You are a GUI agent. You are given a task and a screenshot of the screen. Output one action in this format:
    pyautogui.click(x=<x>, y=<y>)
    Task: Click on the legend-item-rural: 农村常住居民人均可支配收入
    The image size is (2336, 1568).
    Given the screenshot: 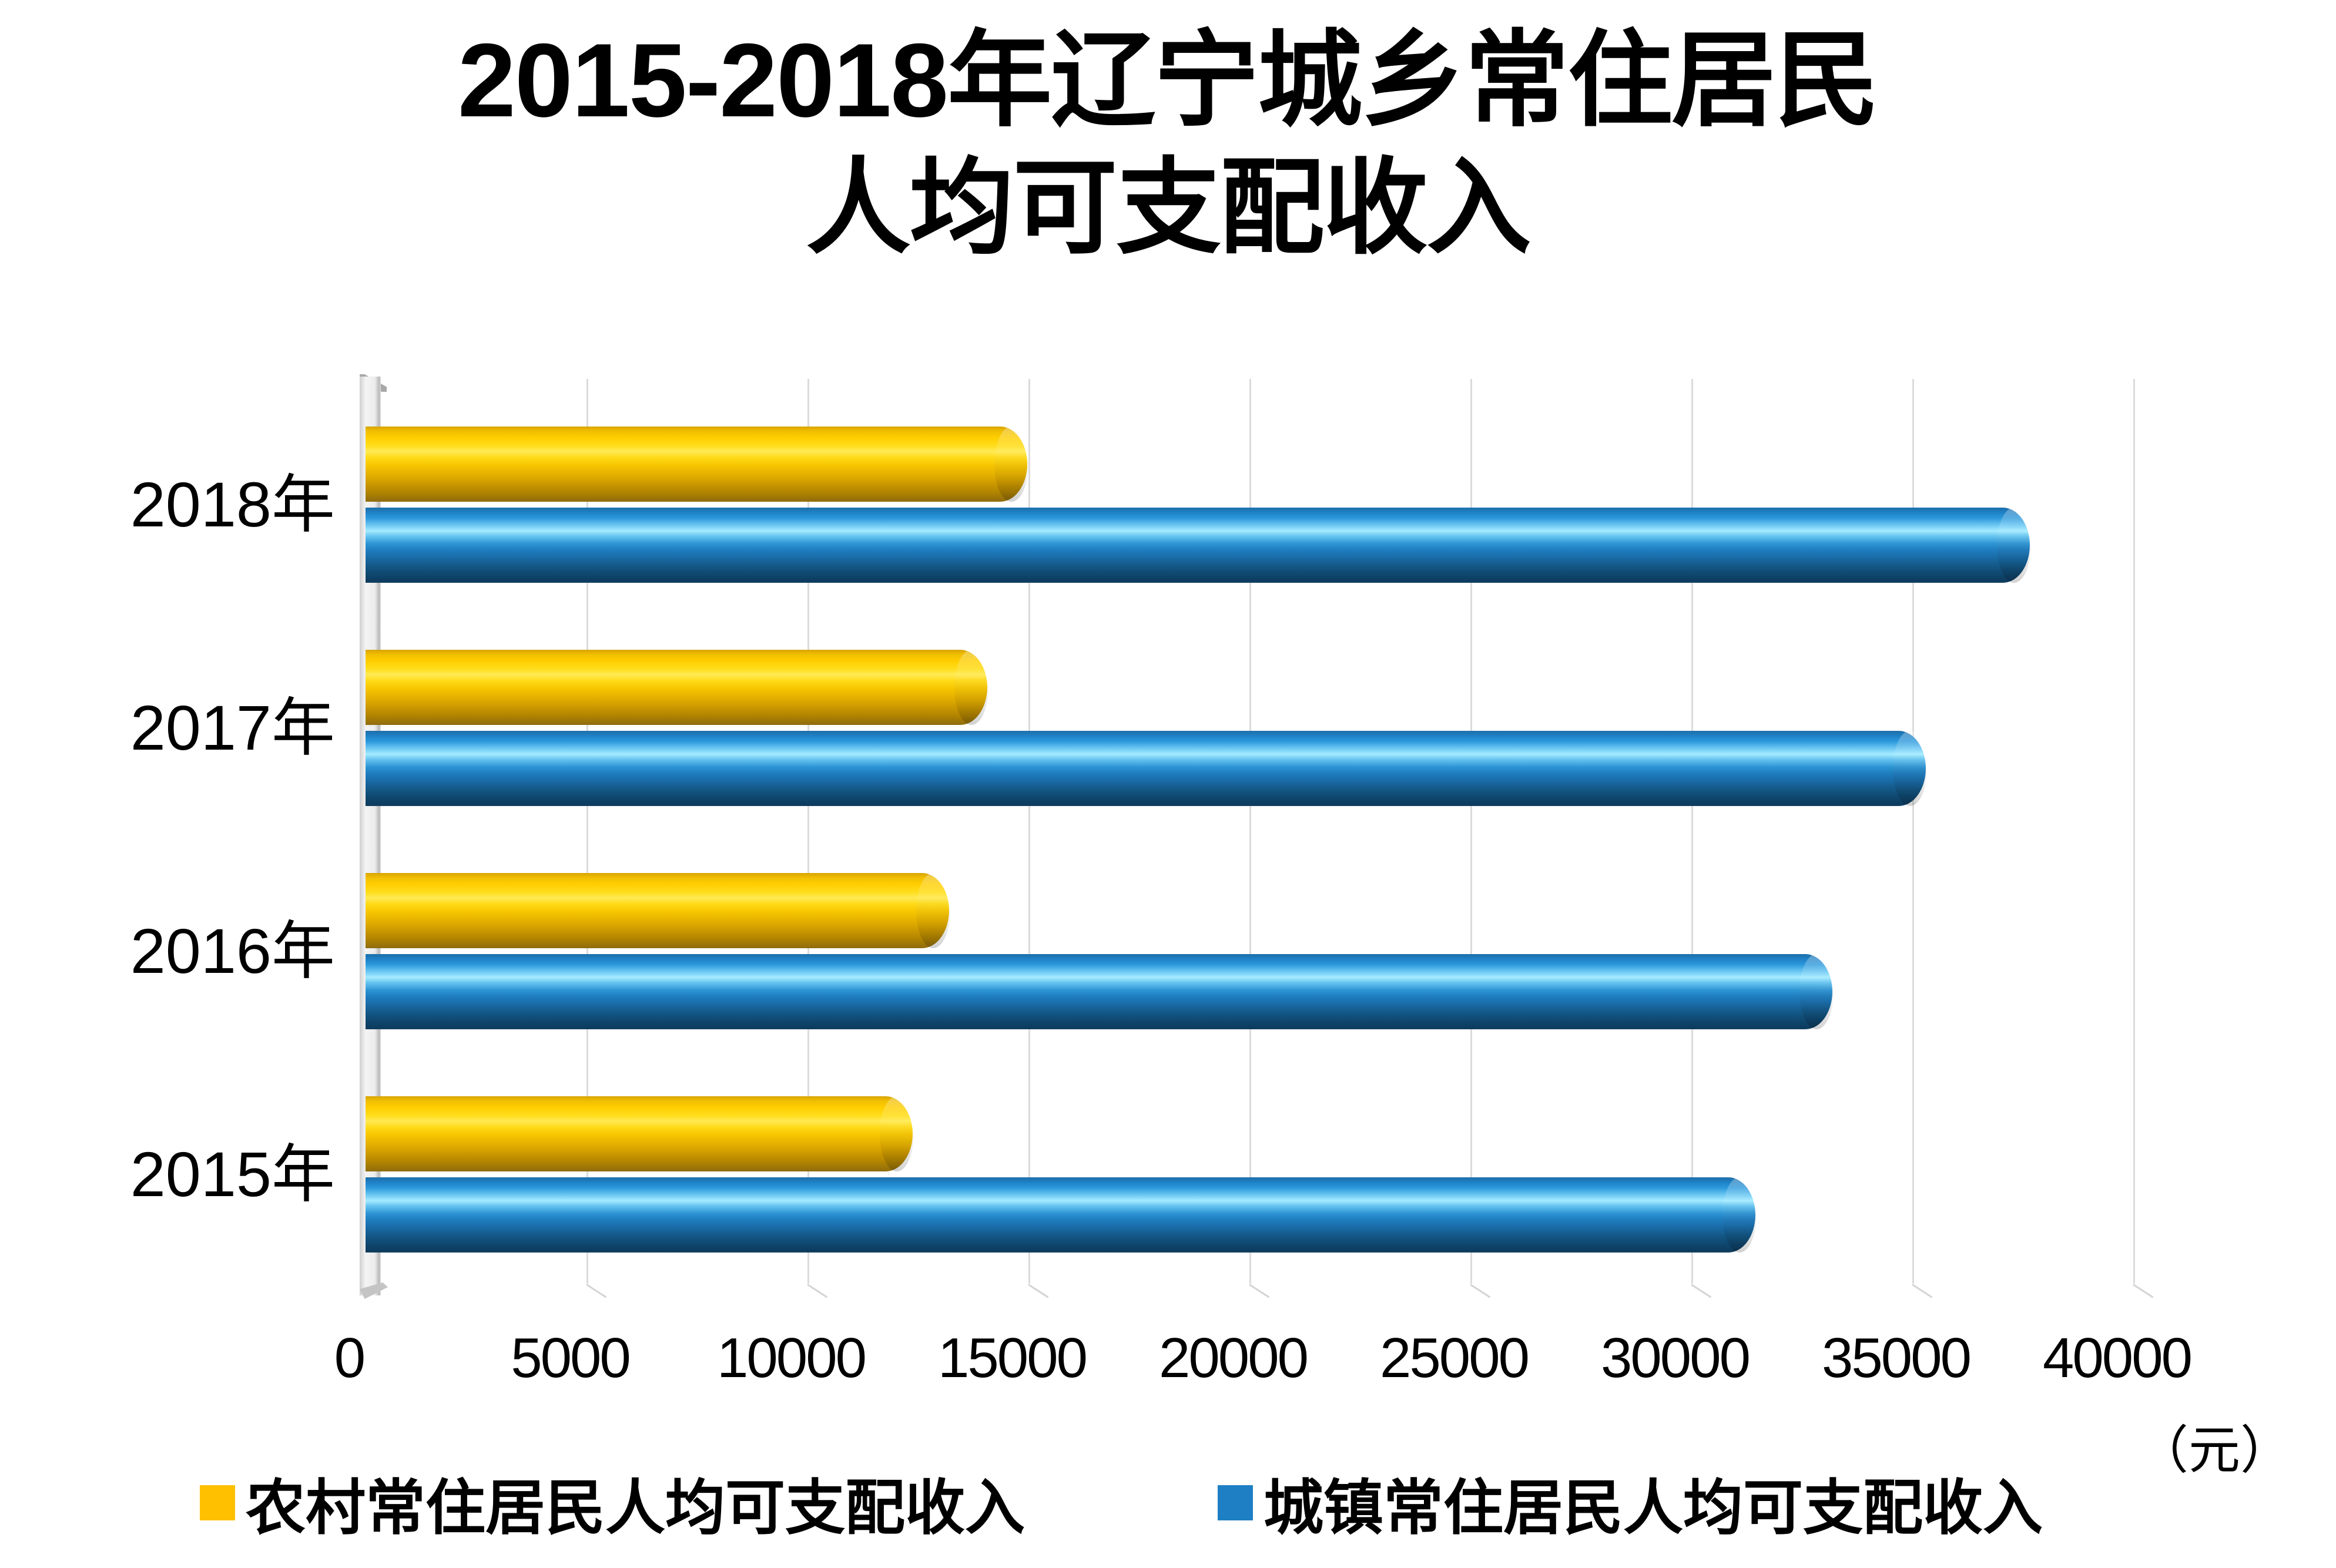 What is the action you would take?
    pyautogui.click(x=613, y=1503)
    